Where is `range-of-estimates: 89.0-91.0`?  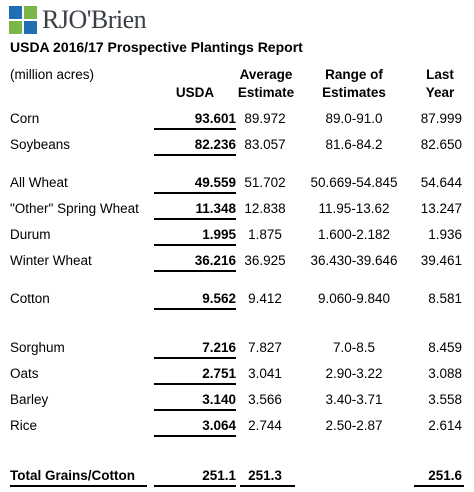 range-of-estimates: 89.0-91.0 is located at coordinates (354, 118).